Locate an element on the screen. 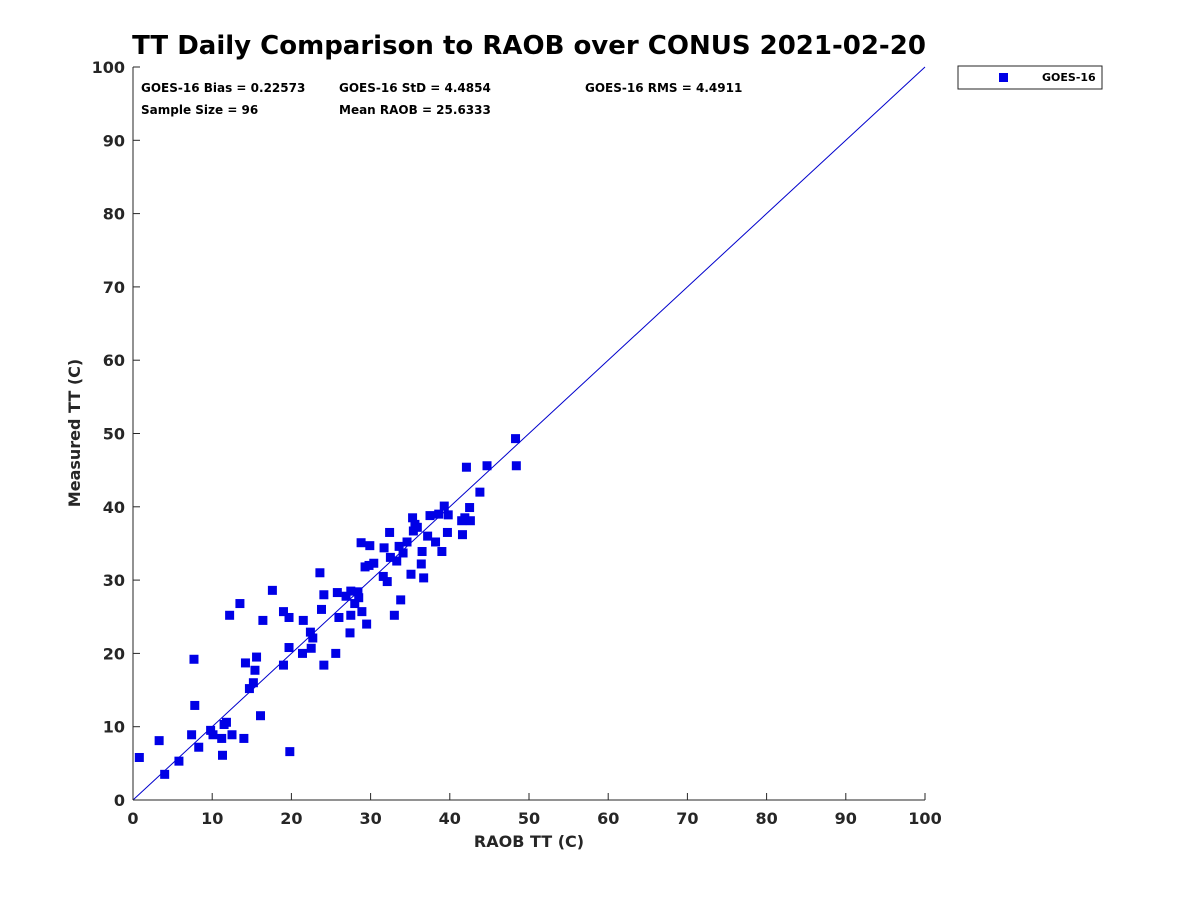 The height and width of the screenshot is (900, 1200). stat-mean-raob: Mean RAOB = 25.6333 is located at coordinates (415, 110).